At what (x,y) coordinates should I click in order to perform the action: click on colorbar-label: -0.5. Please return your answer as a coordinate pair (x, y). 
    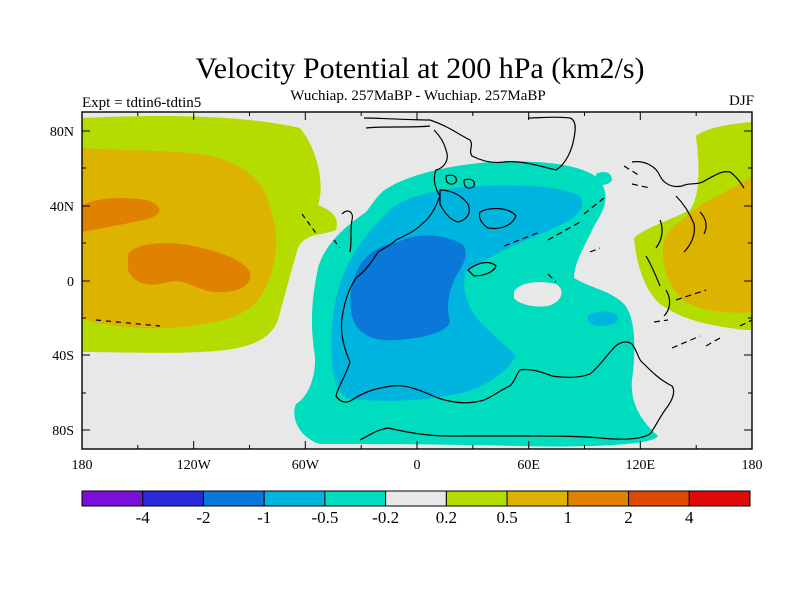
    Looking at the image, I should click on (324, 517).